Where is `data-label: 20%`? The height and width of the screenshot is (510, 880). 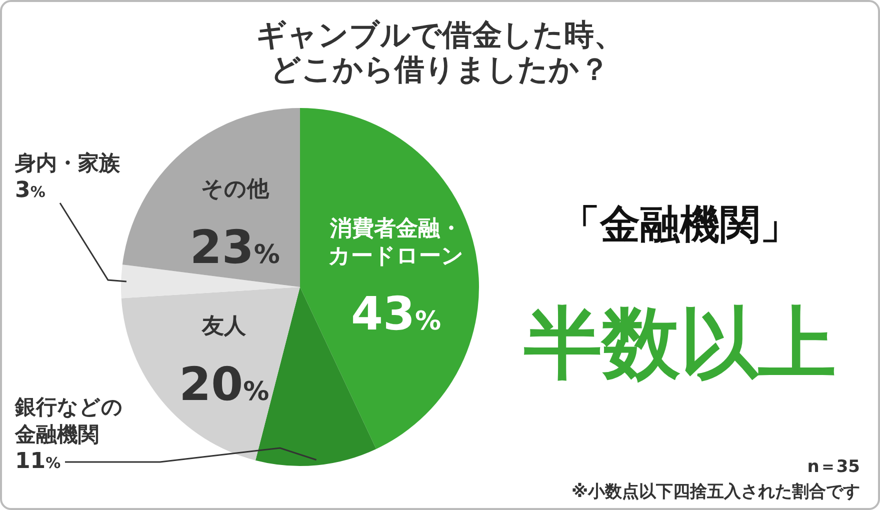 data-label: 20% is located at coordinates (224, 383).